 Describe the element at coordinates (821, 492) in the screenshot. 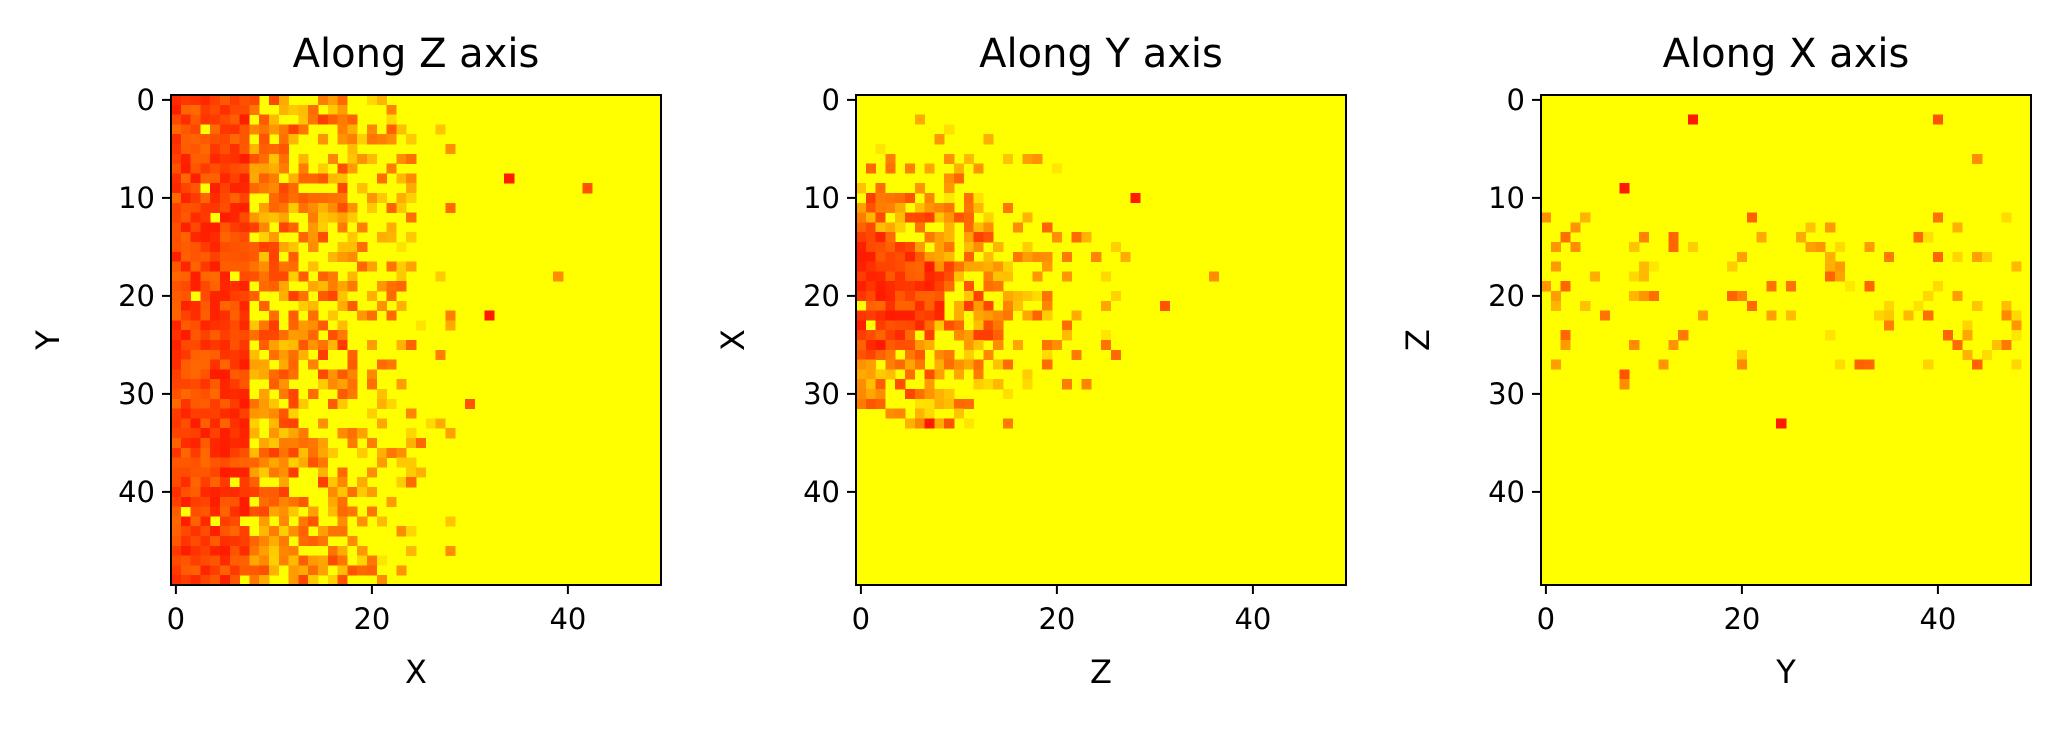

I see `y-tick-label: 40` at that location.